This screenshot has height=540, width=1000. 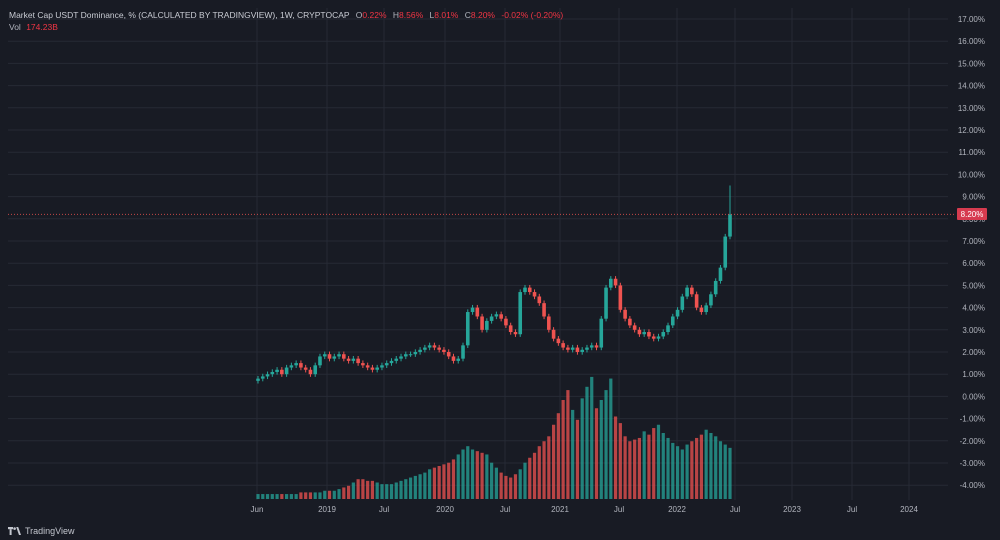 What do you see at coordinates (50, 531) in the screenshot?
I see `brand-name: TradingView` at bounding box center [50, 531].